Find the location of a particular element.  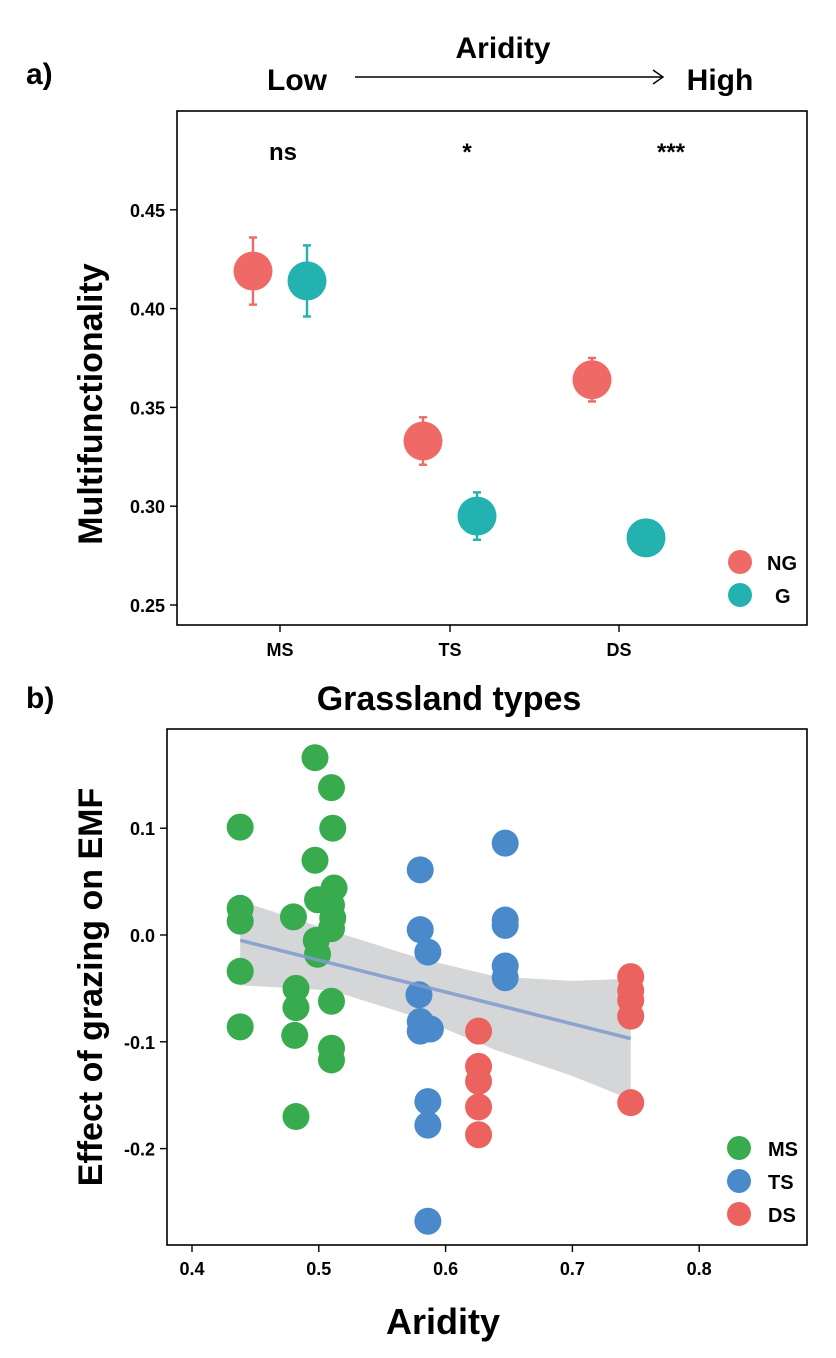

x-tick-label: DS is located at coordinates (618, 650).